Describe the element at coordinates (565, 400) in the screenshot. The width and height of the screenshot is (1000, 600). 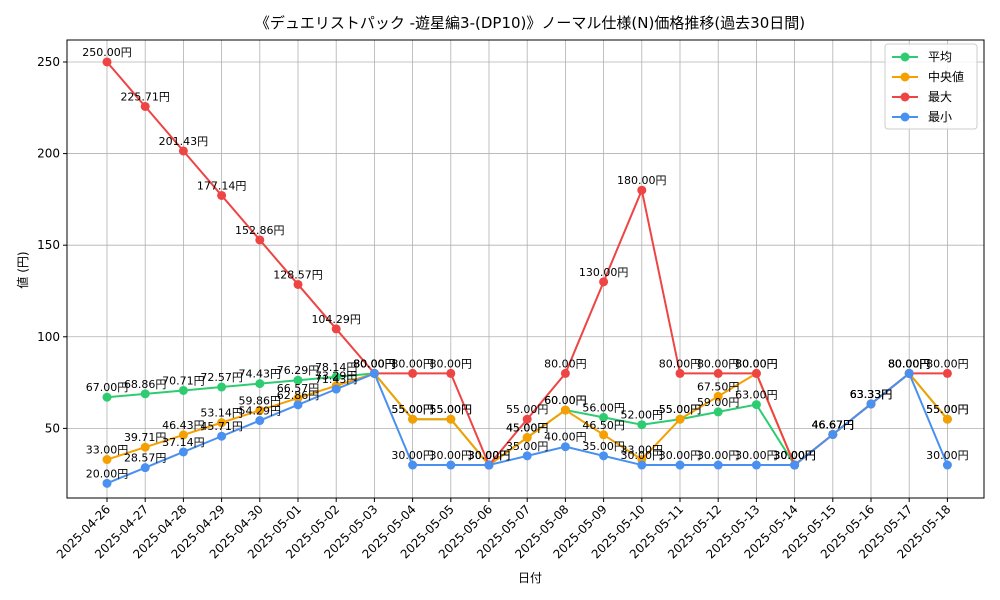
I see `data-label: 60.00円` at that location.